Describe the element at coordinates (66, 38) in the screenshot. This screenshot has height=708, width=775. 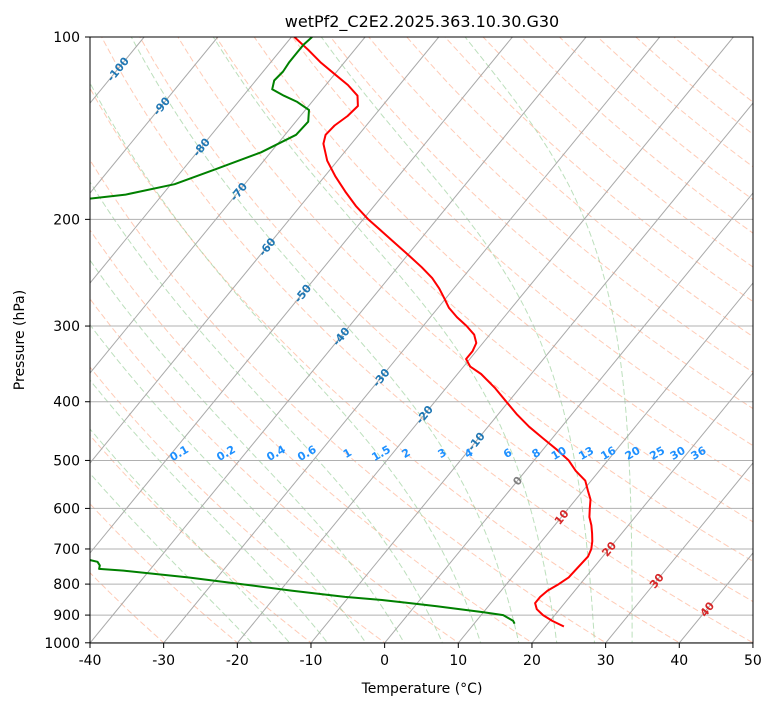
I see `y-tick-label: 100` at that location.